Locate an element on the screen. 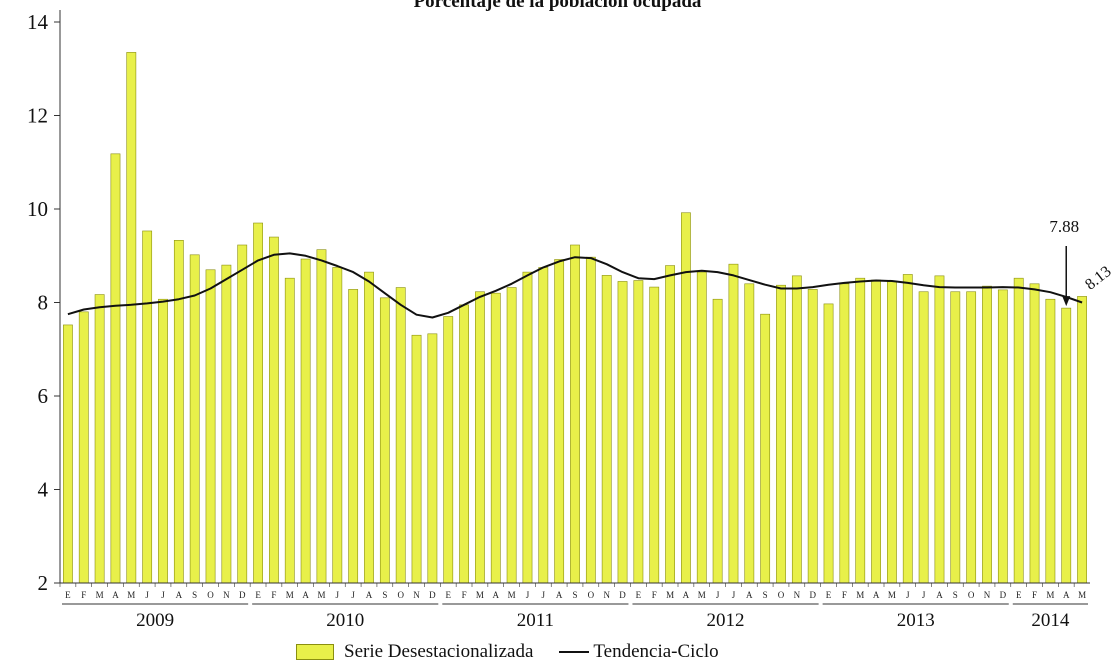  chart-title: Porcentaje de la población ocupada is located at coordinates (557, 6).